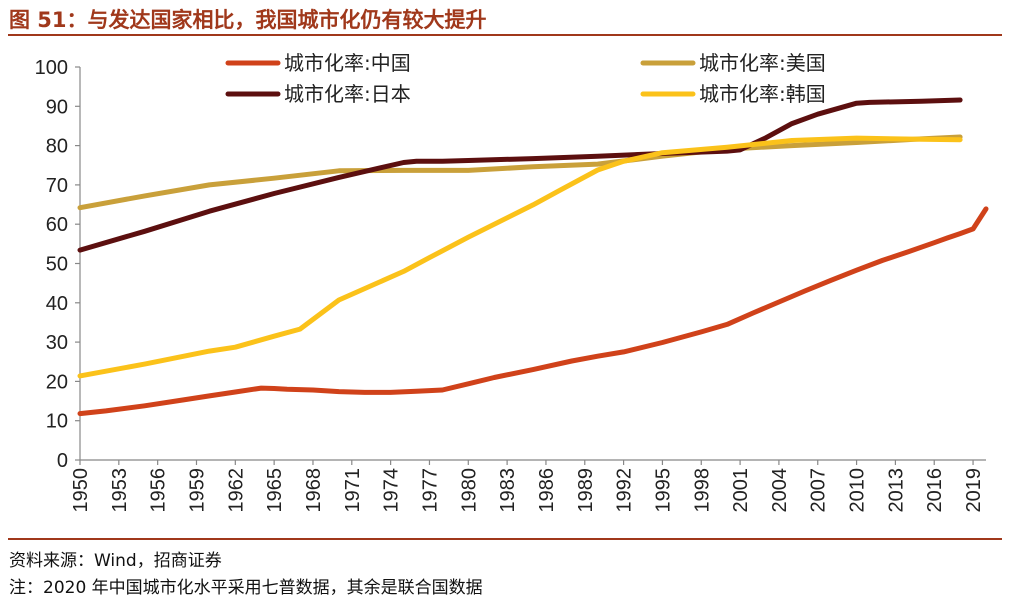 The image size is (1010, 601). Describe the element at coordinates (314, 490) in the screenshot. I see `x-tick-label: 1968` at that location.